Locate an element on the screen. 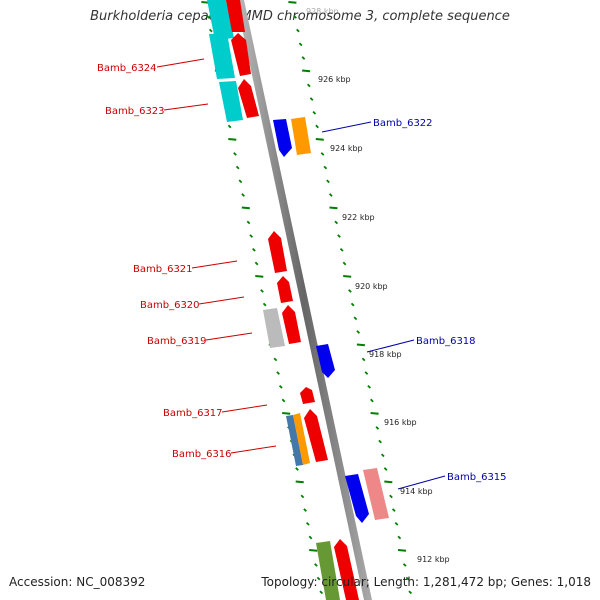  gene-grey is located at coordinates (274, 328).